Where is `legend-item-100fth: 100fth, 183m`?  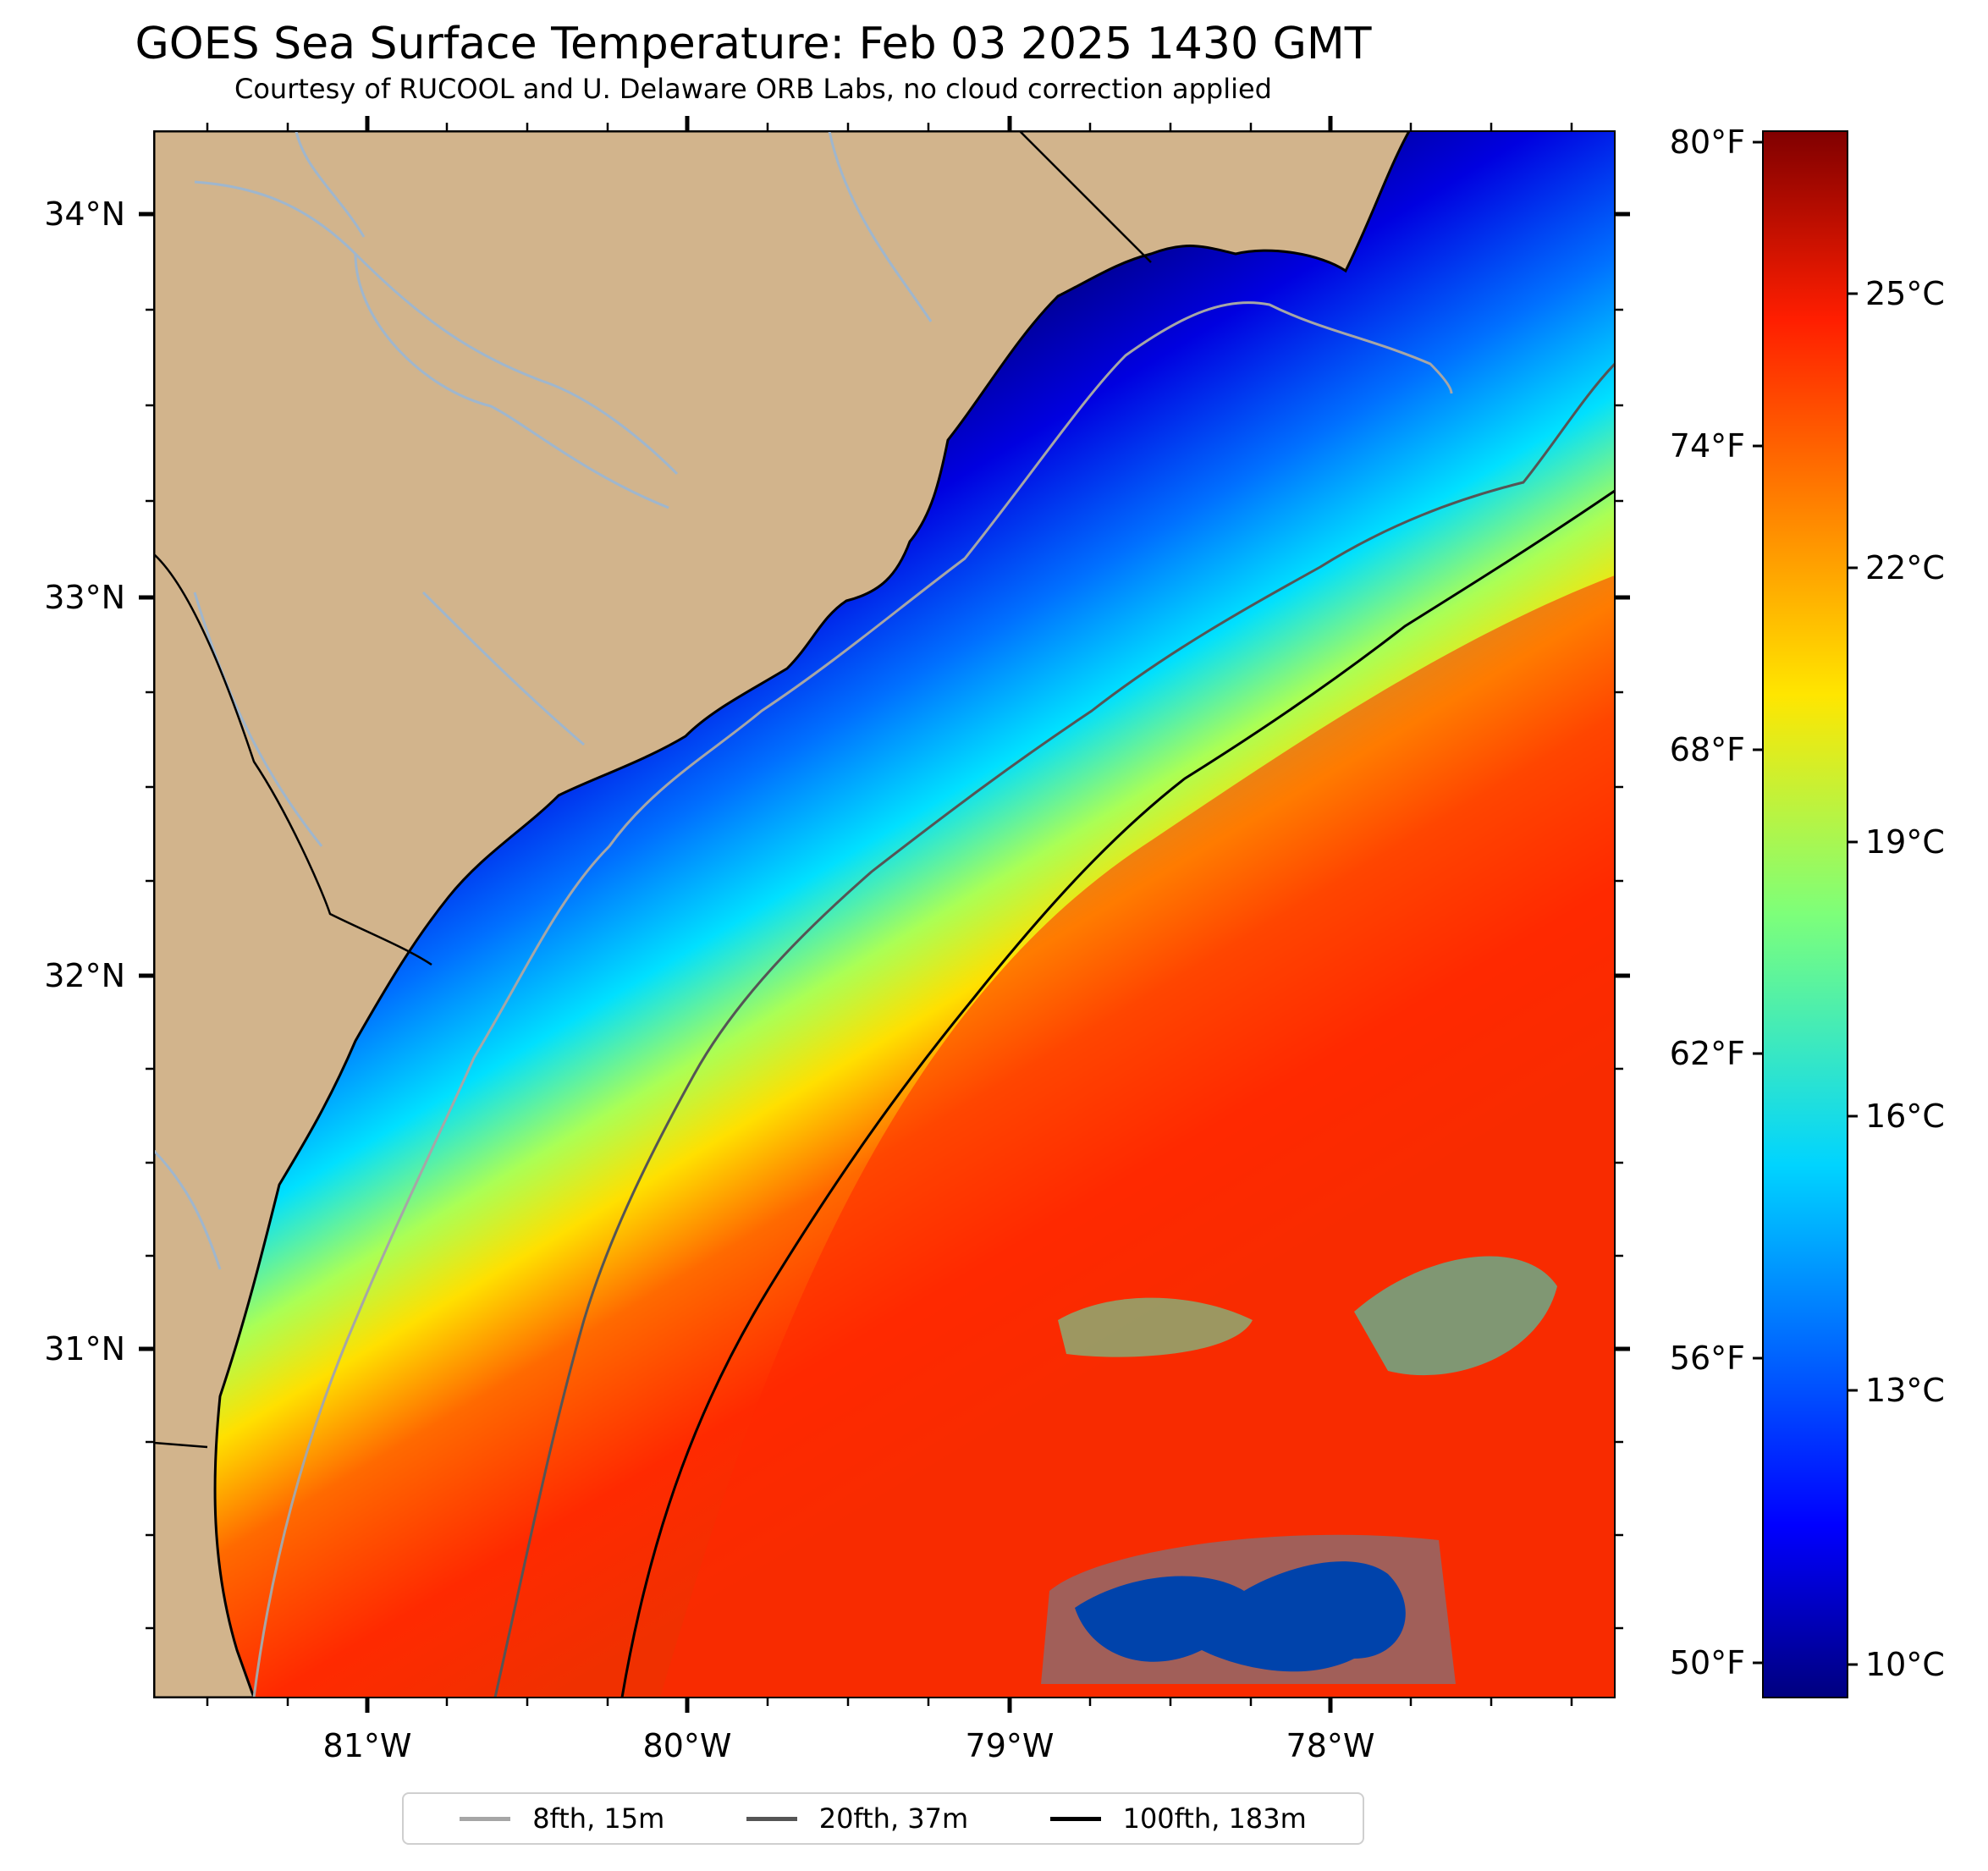 legend-item-100fth: 100fth, 183m is located at coordinates (1178, 1819).